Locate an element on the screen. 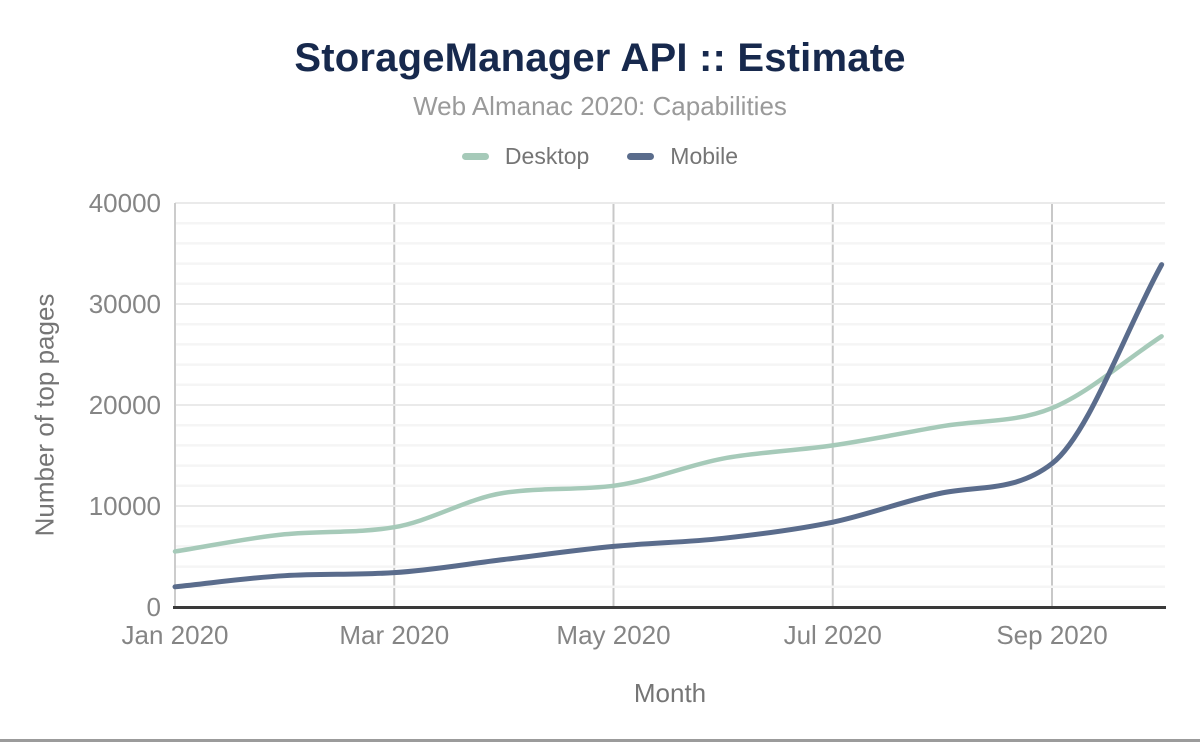  desktop-legend-label: Desktop is located at coordinates (547, 156).